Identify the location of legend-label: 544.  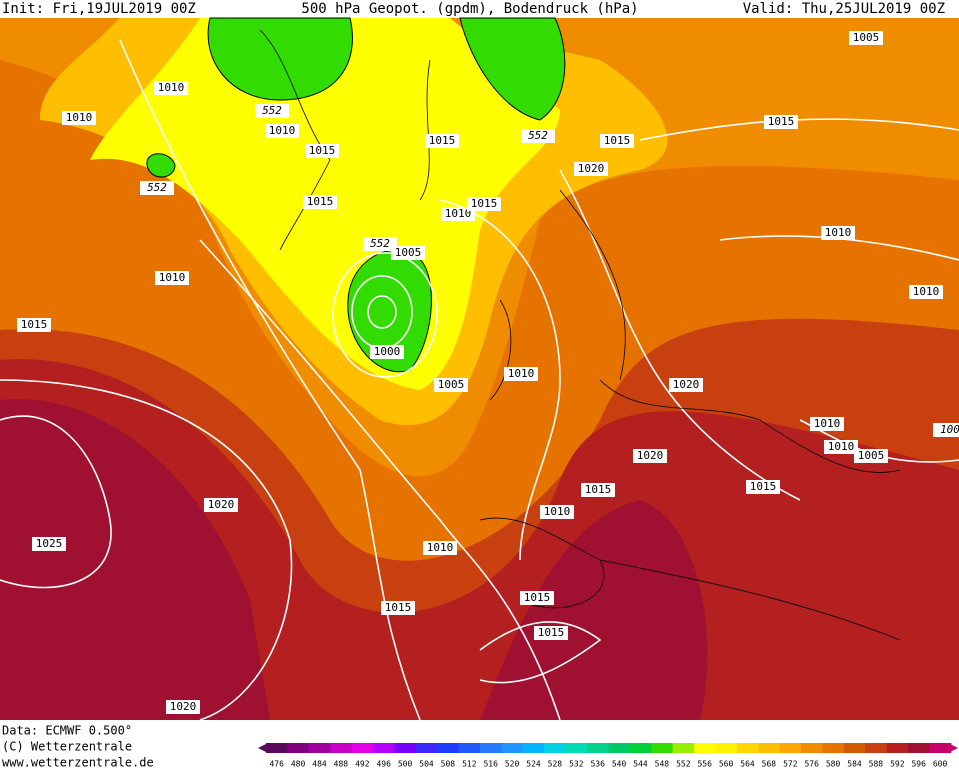
(640, 764).